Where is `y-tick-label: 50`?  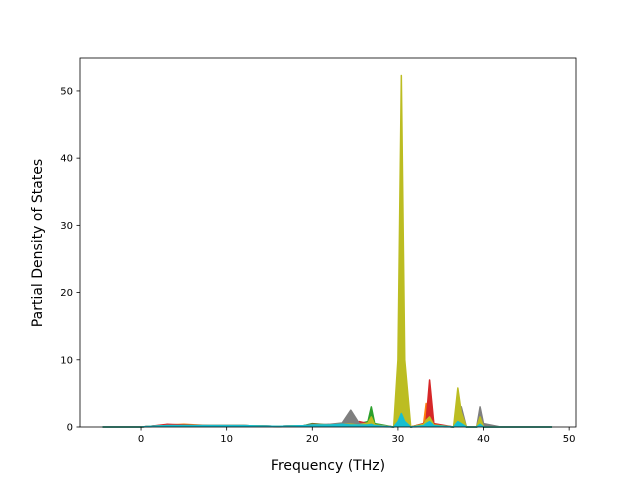
y-tick-label: 50 is located at coordinates (66, 91).